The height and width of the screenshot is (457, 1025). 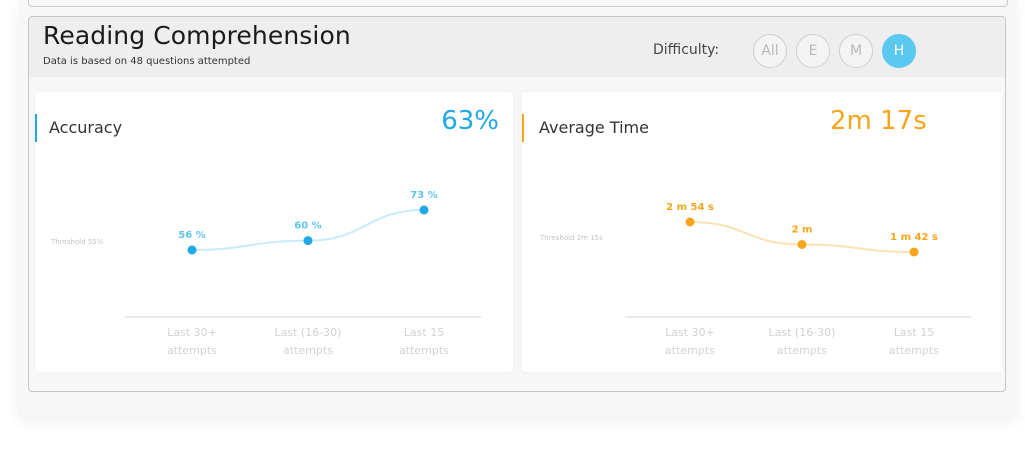 I want to click on data-label: 2 m, so click(x=802, y=230).